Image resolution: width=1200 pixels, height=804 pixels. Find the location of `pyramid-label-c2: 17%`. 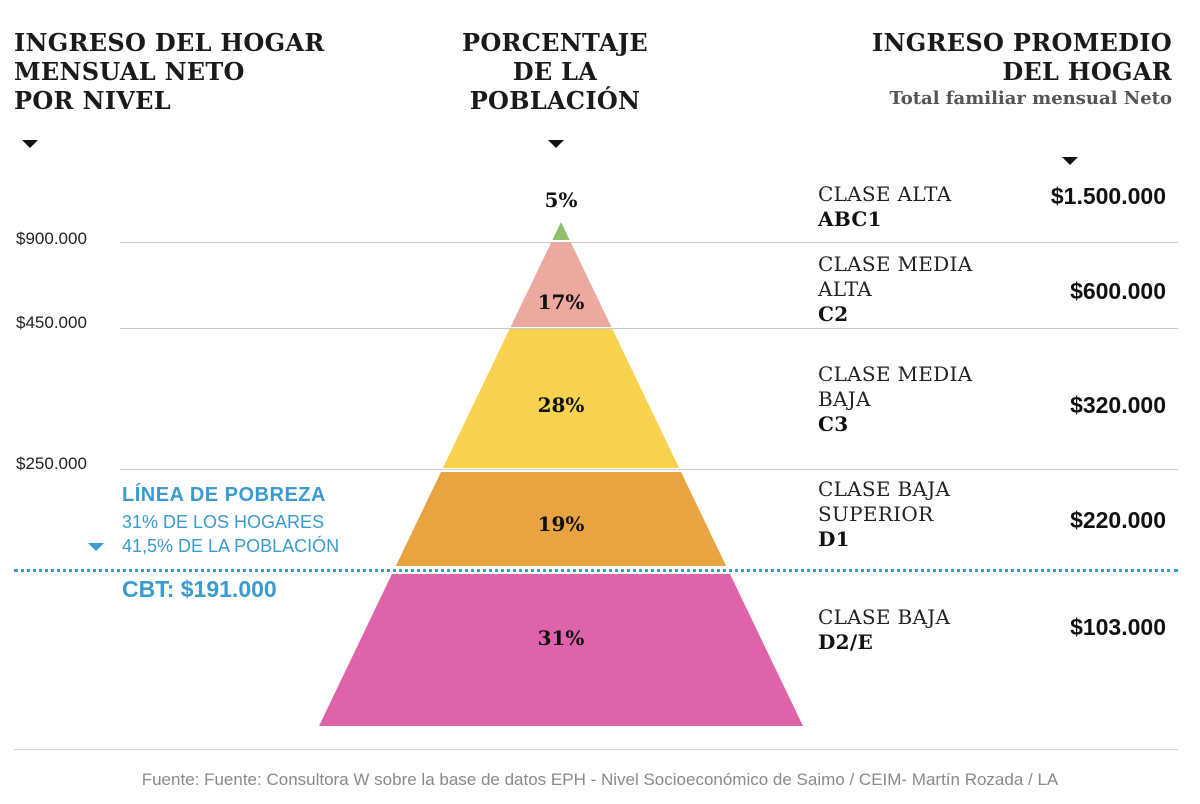

pyramid-label-c2: 17% is located at coordinates (561, 302).